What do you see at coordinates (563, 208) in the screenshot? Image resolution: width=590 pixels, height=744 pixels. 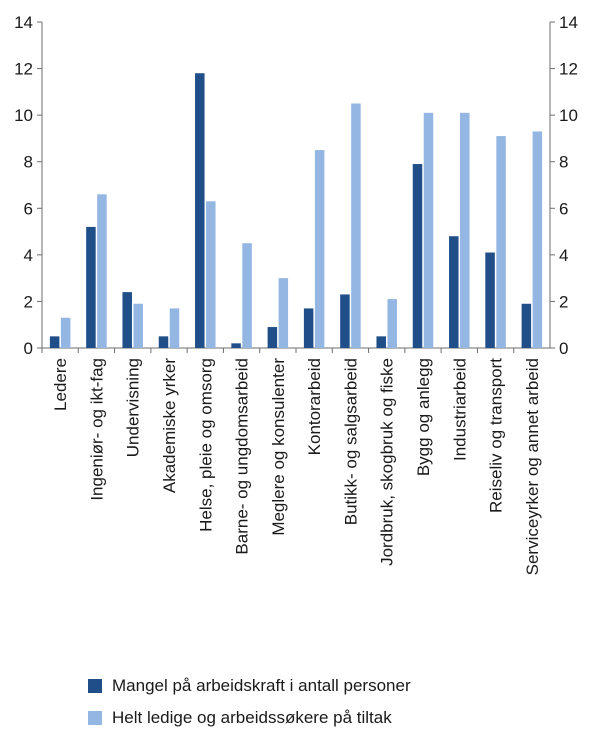 I see `right-tick-label: 6` at bounding box center [563, 208].